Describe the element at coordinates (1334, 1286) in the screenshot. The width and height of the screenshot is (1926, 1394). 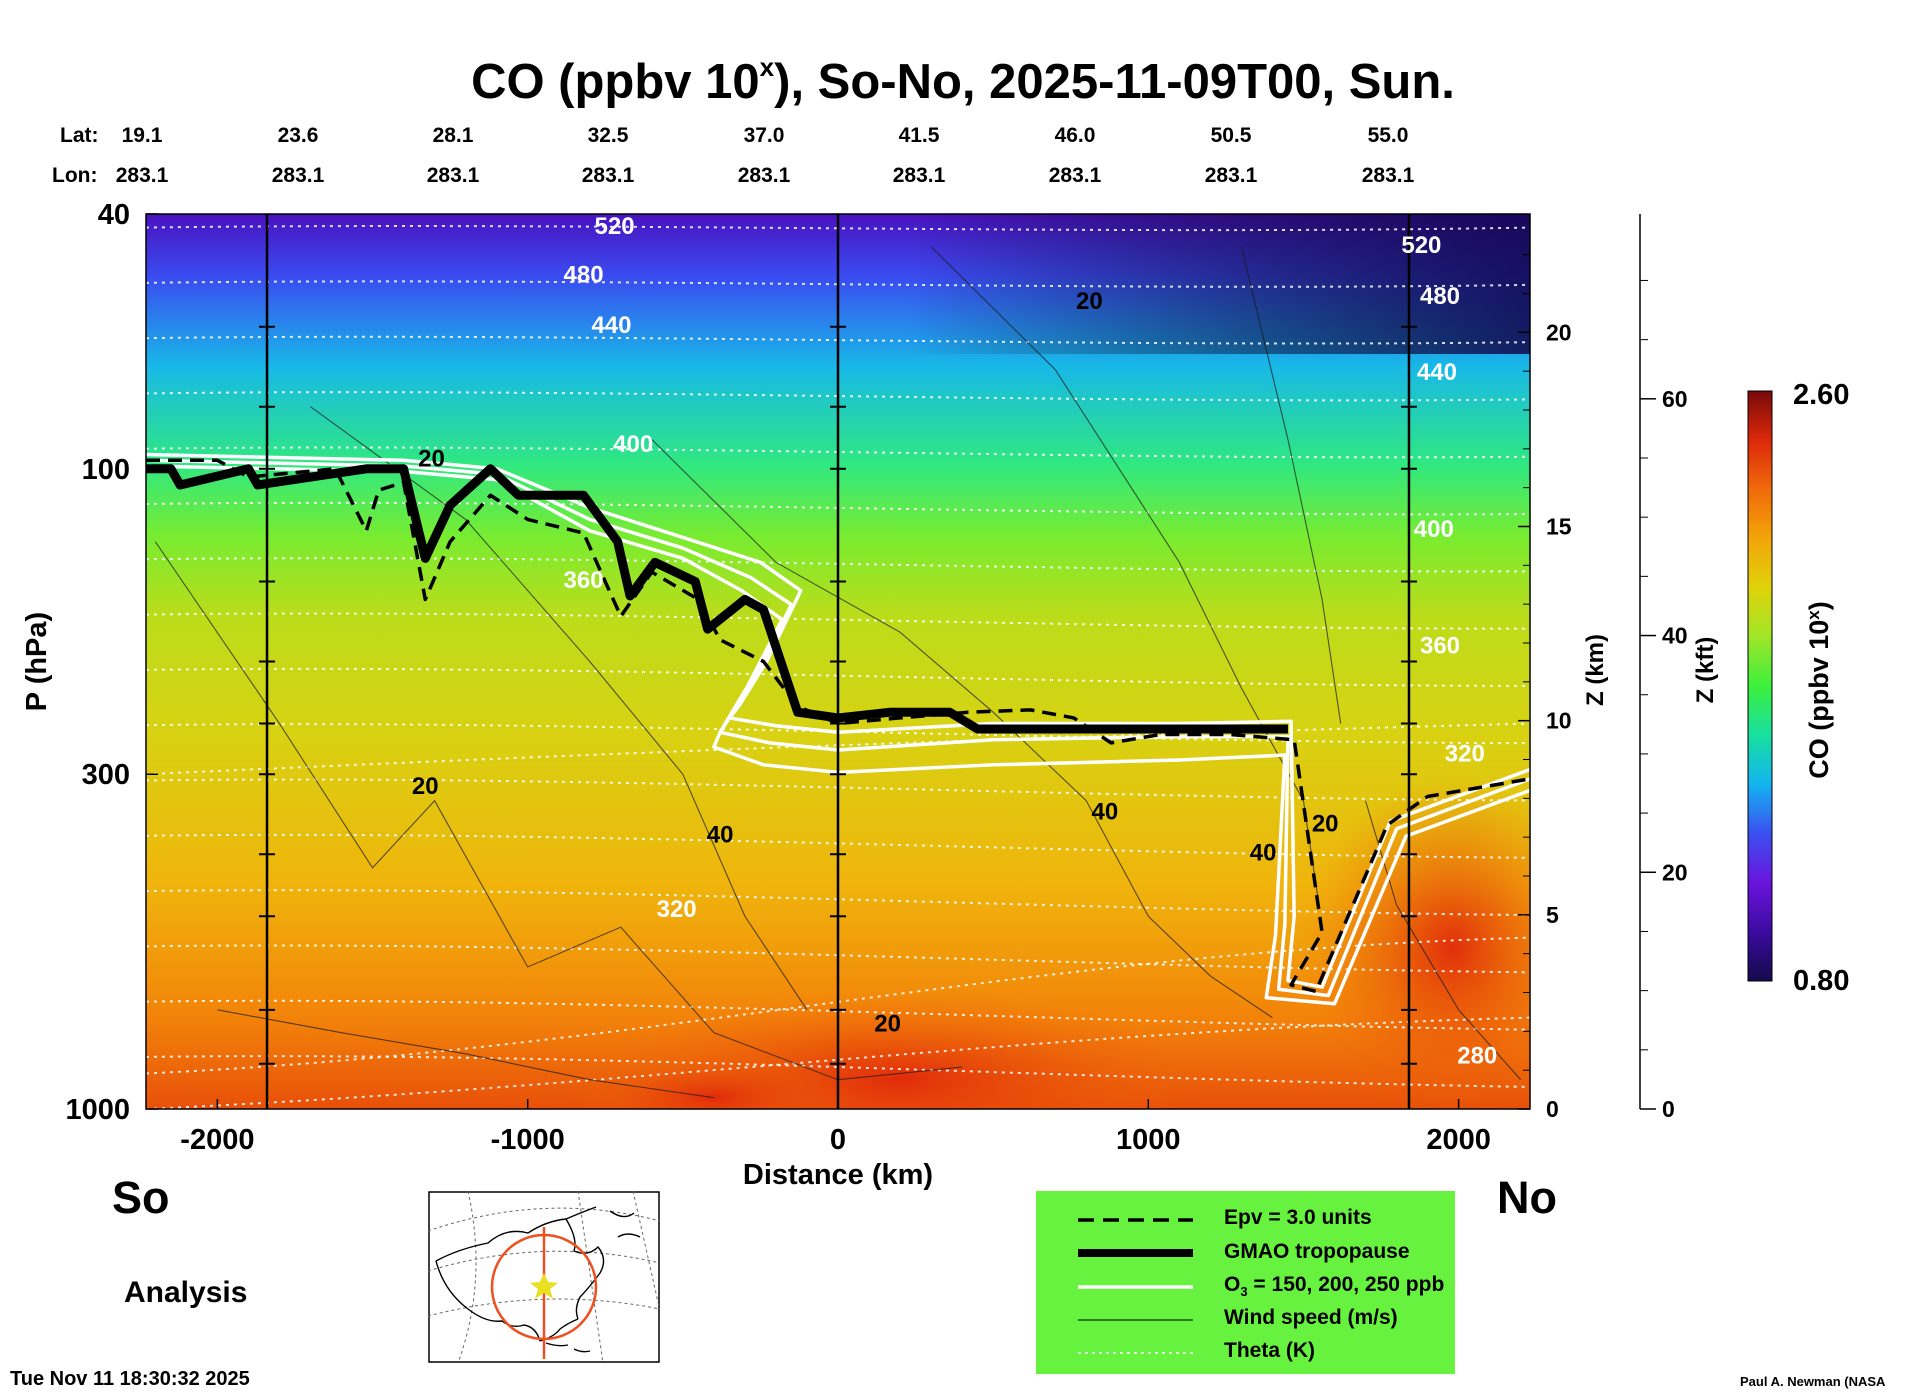
I see `legend-label-ozone: O3 = 150, 200, 250 ppb` at that location.